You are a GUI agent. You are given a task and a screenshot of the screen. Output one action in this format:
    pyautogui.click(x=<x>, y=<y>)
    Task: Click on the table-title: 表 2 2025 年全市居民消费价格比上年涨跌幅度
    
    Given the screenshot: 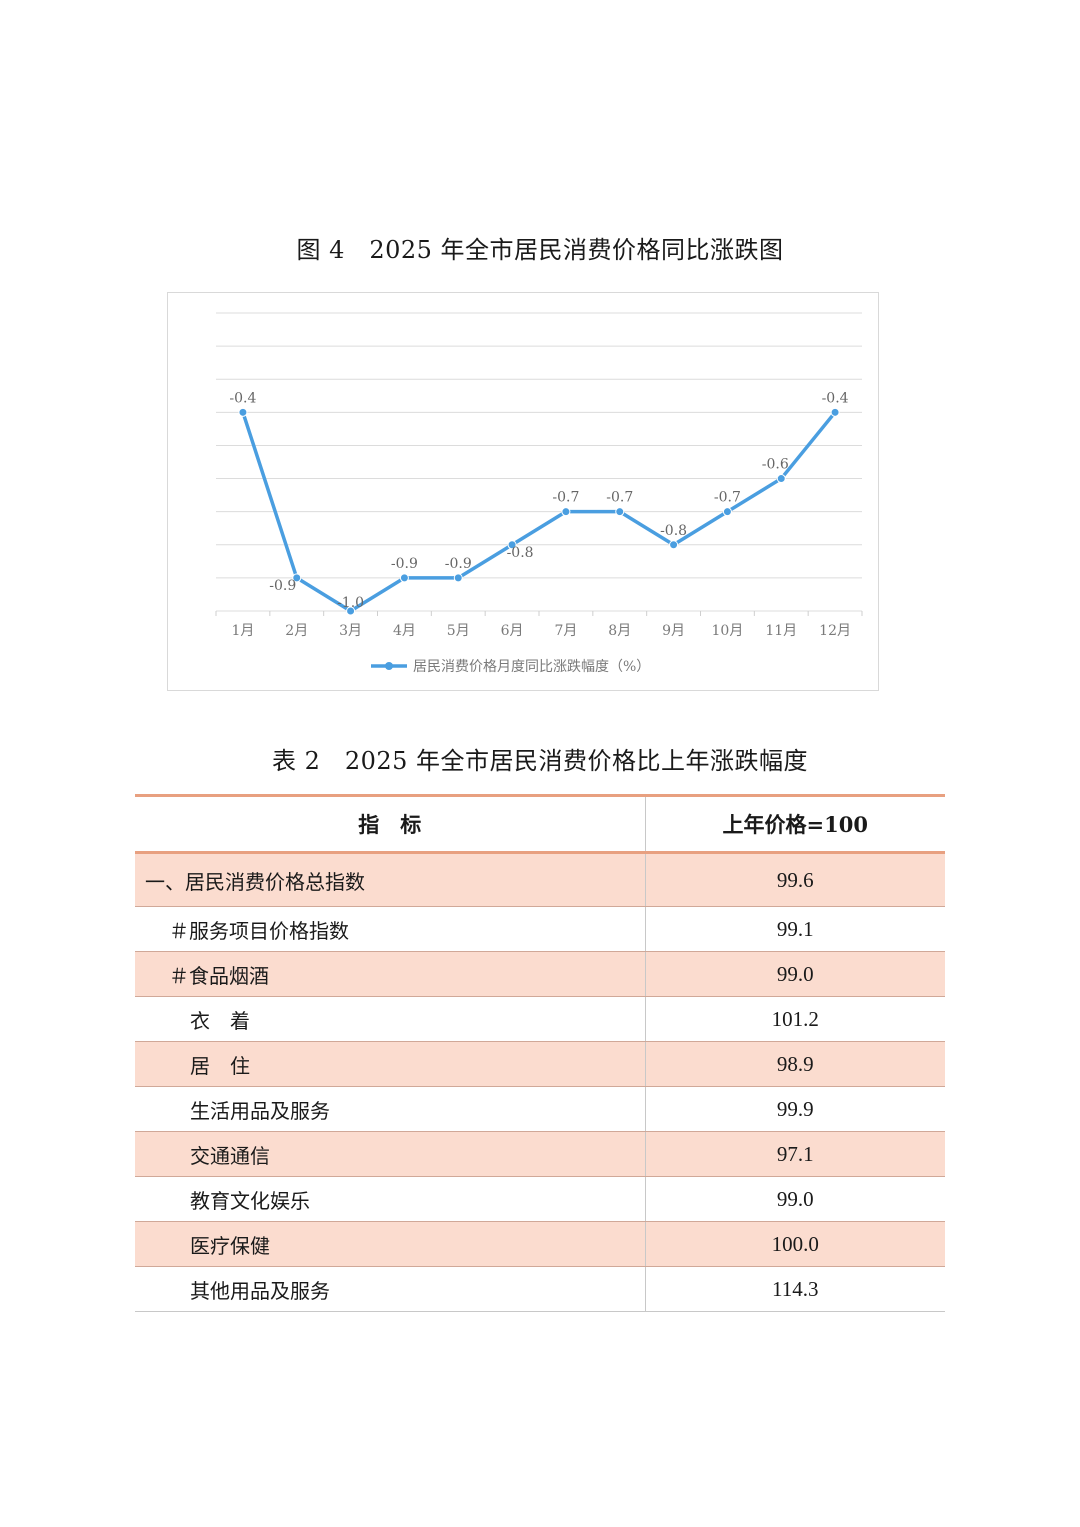 What is the action you would take?
    pyautogui.click(x=540, y=761)
    